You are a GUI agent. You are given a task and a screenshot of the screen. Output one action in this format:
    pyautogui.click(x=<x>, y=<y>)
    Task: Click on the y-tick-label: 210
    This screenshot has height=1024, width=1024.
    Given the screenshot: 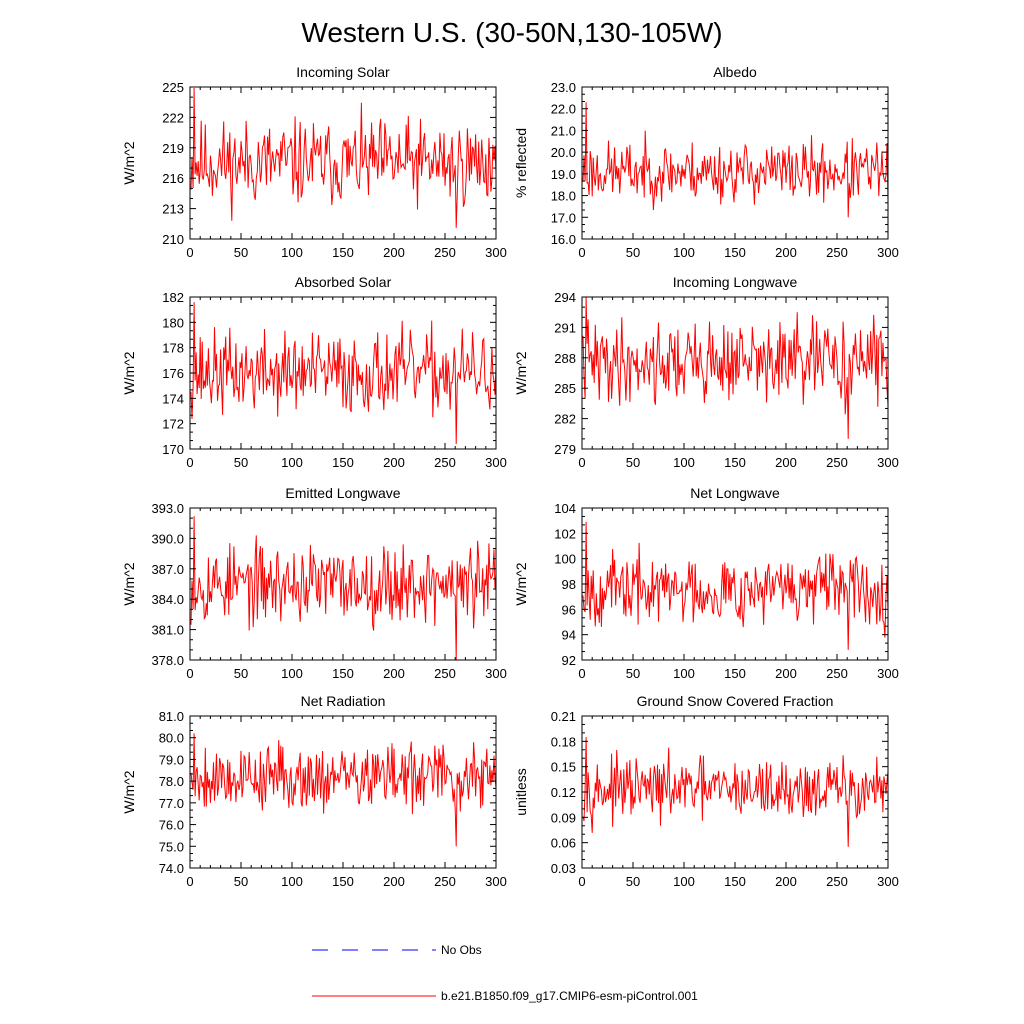 What is the action you would take?
    pyautogui.click(x=173, y=239)
    